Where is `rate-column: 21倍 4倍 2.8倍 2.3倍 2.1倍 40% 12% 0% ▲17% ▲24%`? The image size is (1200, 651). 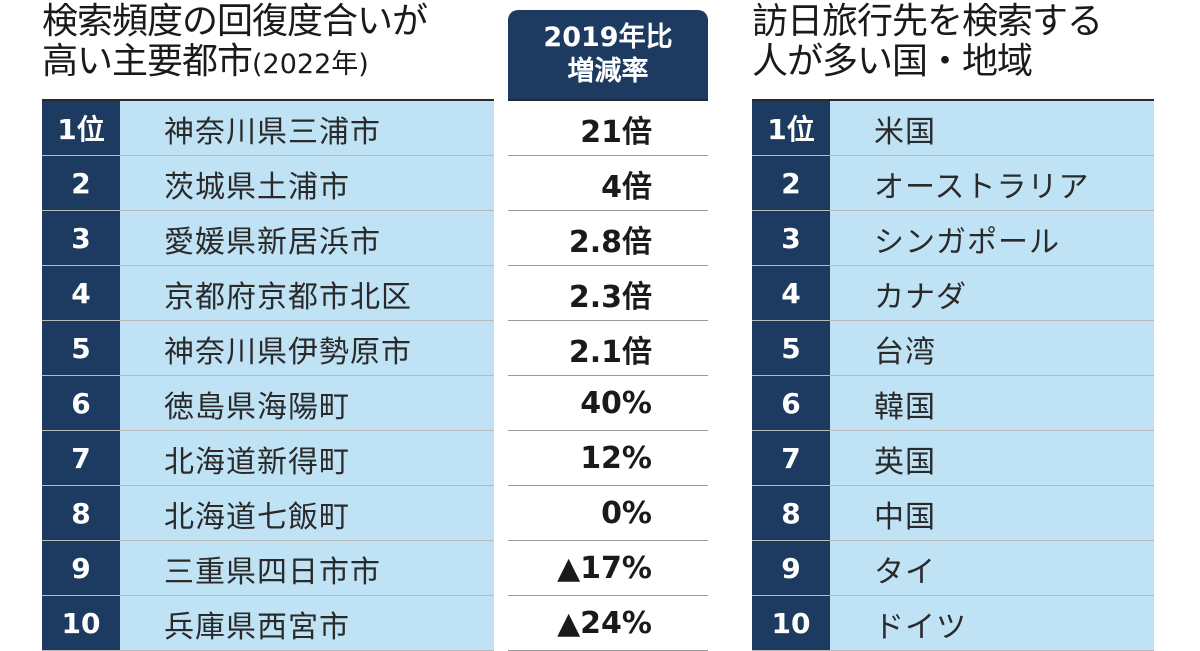
rate-column: 21倍 4倍 2.8倍 2.3倍 2.1倍 40% 12% 0% ▲17% ▲24% is located at coordinates (608, 376).